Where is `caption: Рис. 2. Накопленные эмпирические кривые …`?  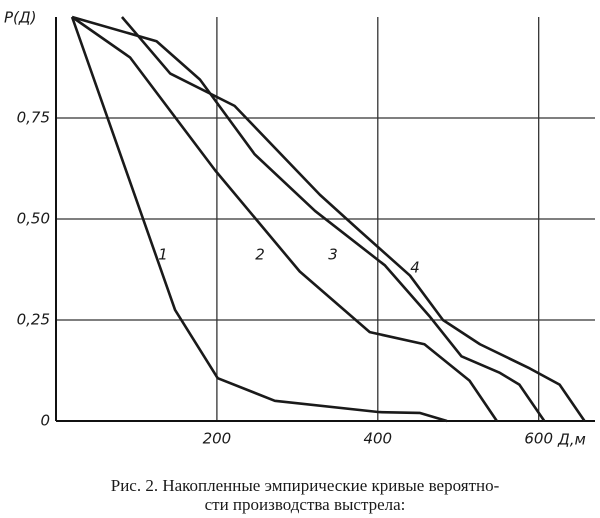
caption: Рис. 2. Накопленные эмпирические кривые … is located at coordinates (305, 485).